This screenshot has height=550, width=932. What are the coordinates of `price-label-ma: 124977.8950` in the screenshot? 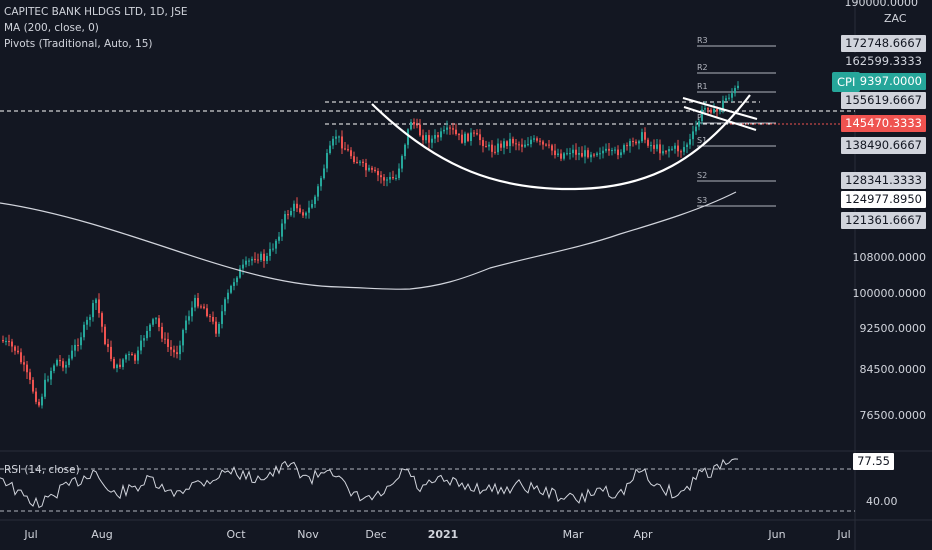 It's located at (883, 199).